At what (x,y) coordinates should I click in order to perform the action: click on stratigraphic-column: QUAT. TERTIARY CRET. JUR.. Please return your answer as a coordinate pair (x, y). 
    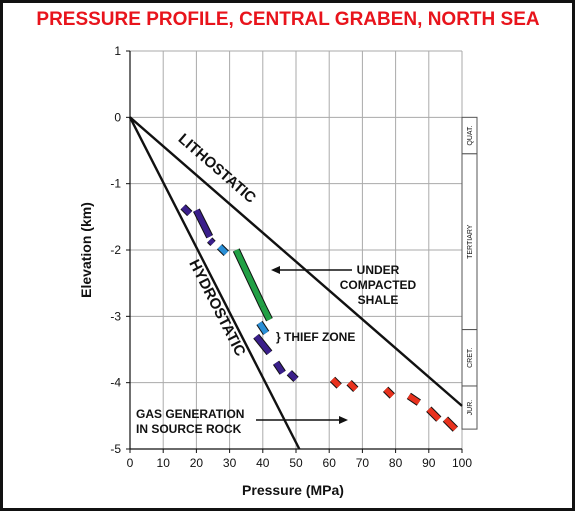
    Looking at the image, I should click on (469, 273).